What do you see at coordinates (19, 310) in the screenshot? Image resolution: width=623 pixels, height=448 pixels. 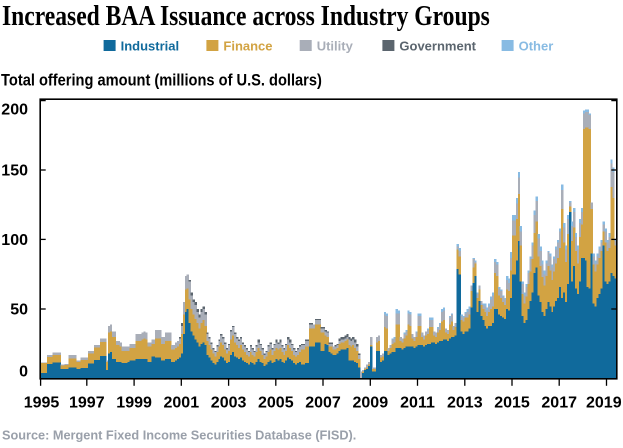 I see `svg-text: 50` at bounding box center [19, 310].